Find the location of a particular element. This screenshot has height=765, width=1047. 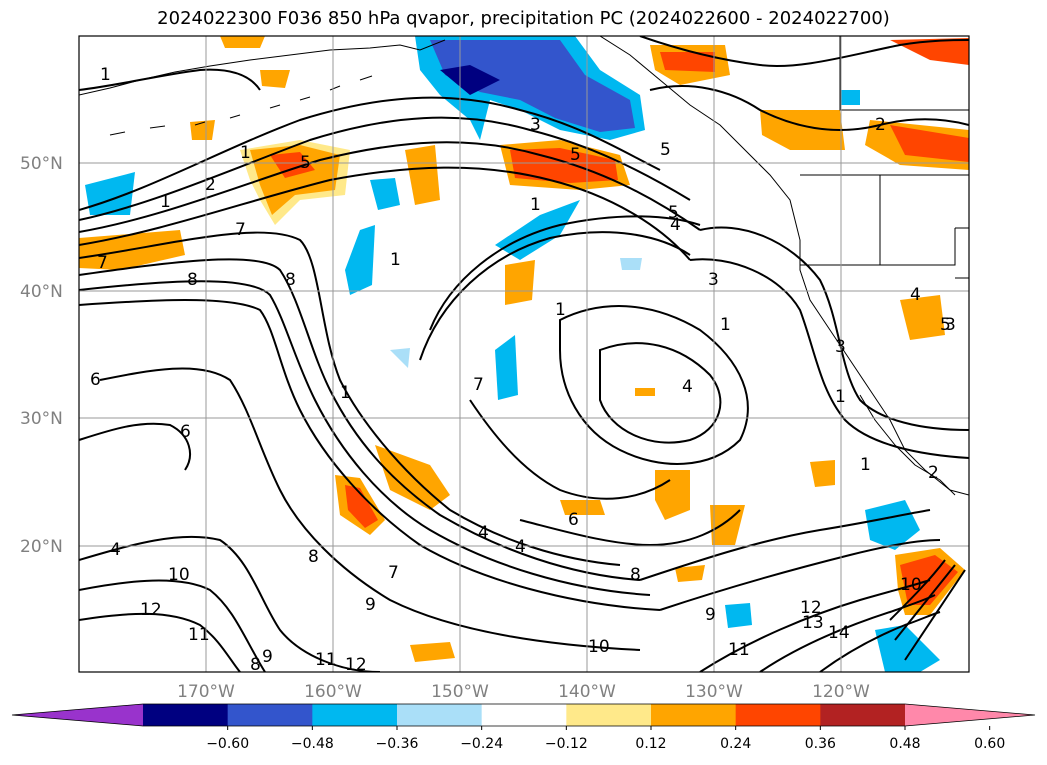

state-borders is located at coordinates (884, 227).